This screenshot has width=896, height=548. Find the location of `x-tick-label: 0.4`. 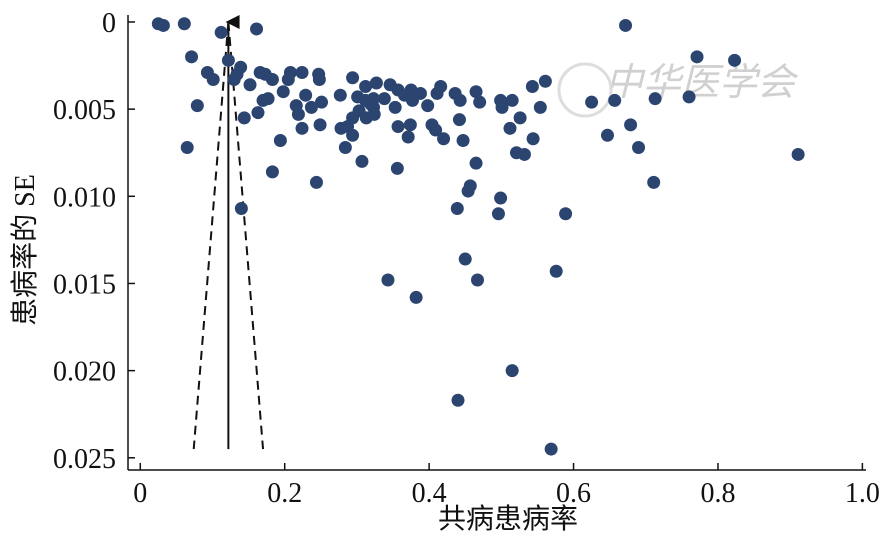

x-tick-label: 0.4 is located at coordinates (429, 493).